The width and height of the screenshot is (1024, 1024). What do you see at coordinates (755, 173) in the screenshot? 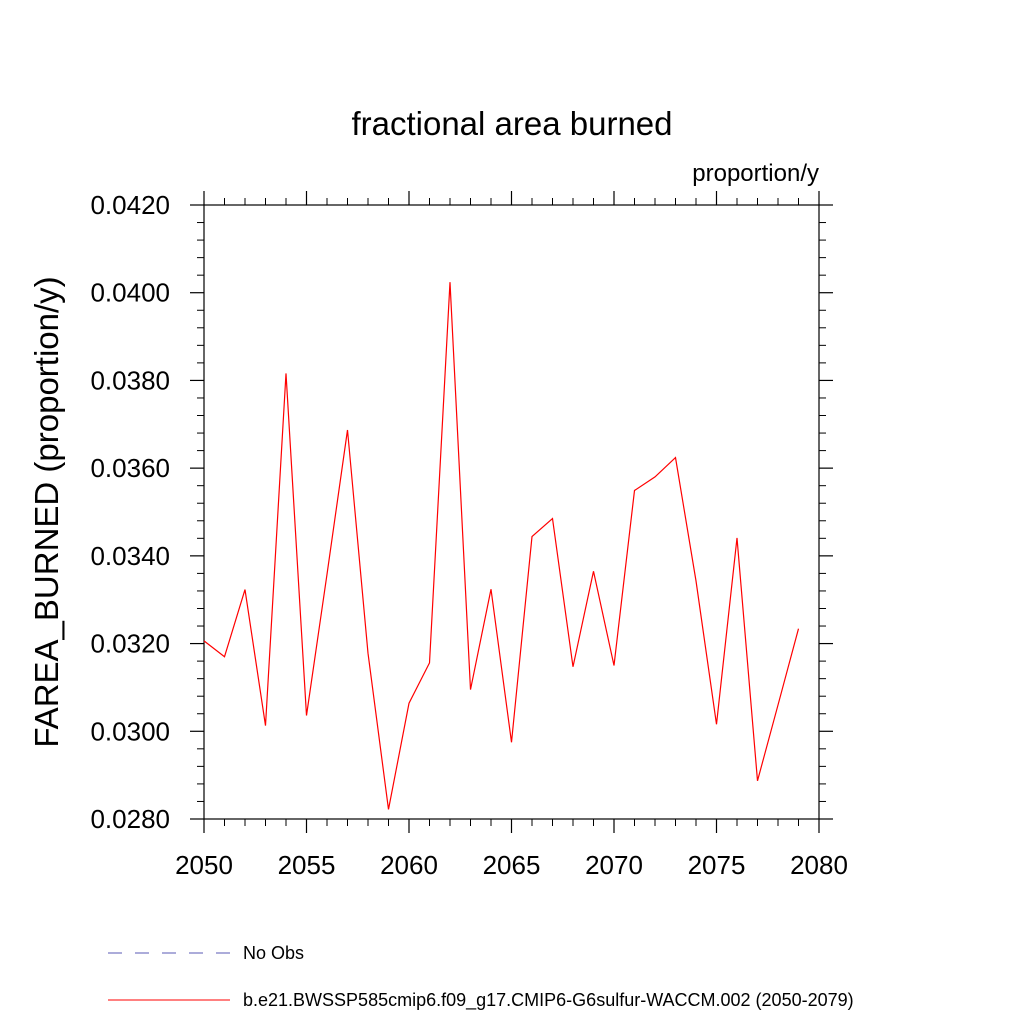
I see `chart-units-label: proportion/y` at bounding box center [755, 173].